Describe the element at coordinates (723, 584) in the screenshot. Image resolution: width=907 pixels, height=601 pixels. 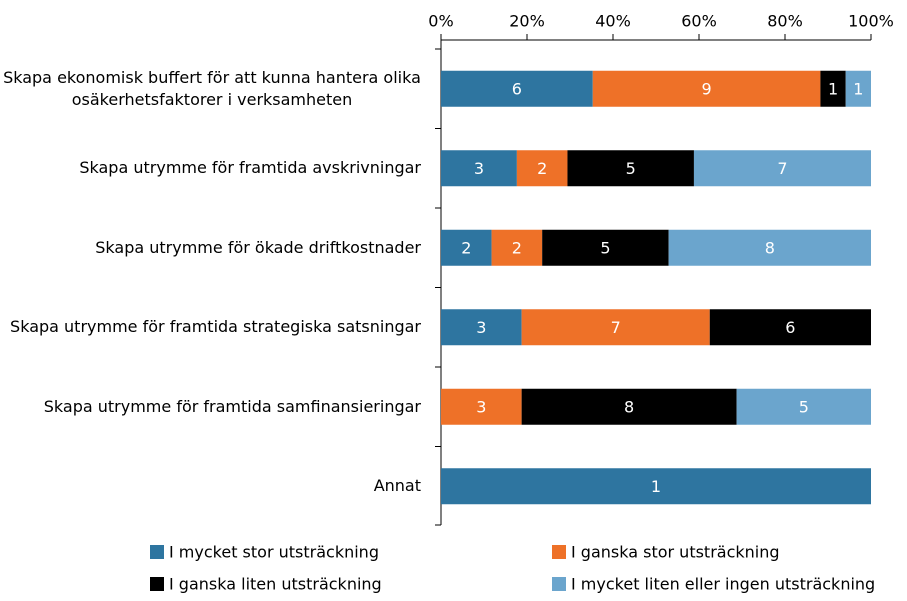
I see `legend-label: I mycket liten eller ingen utsträckning` at that location.